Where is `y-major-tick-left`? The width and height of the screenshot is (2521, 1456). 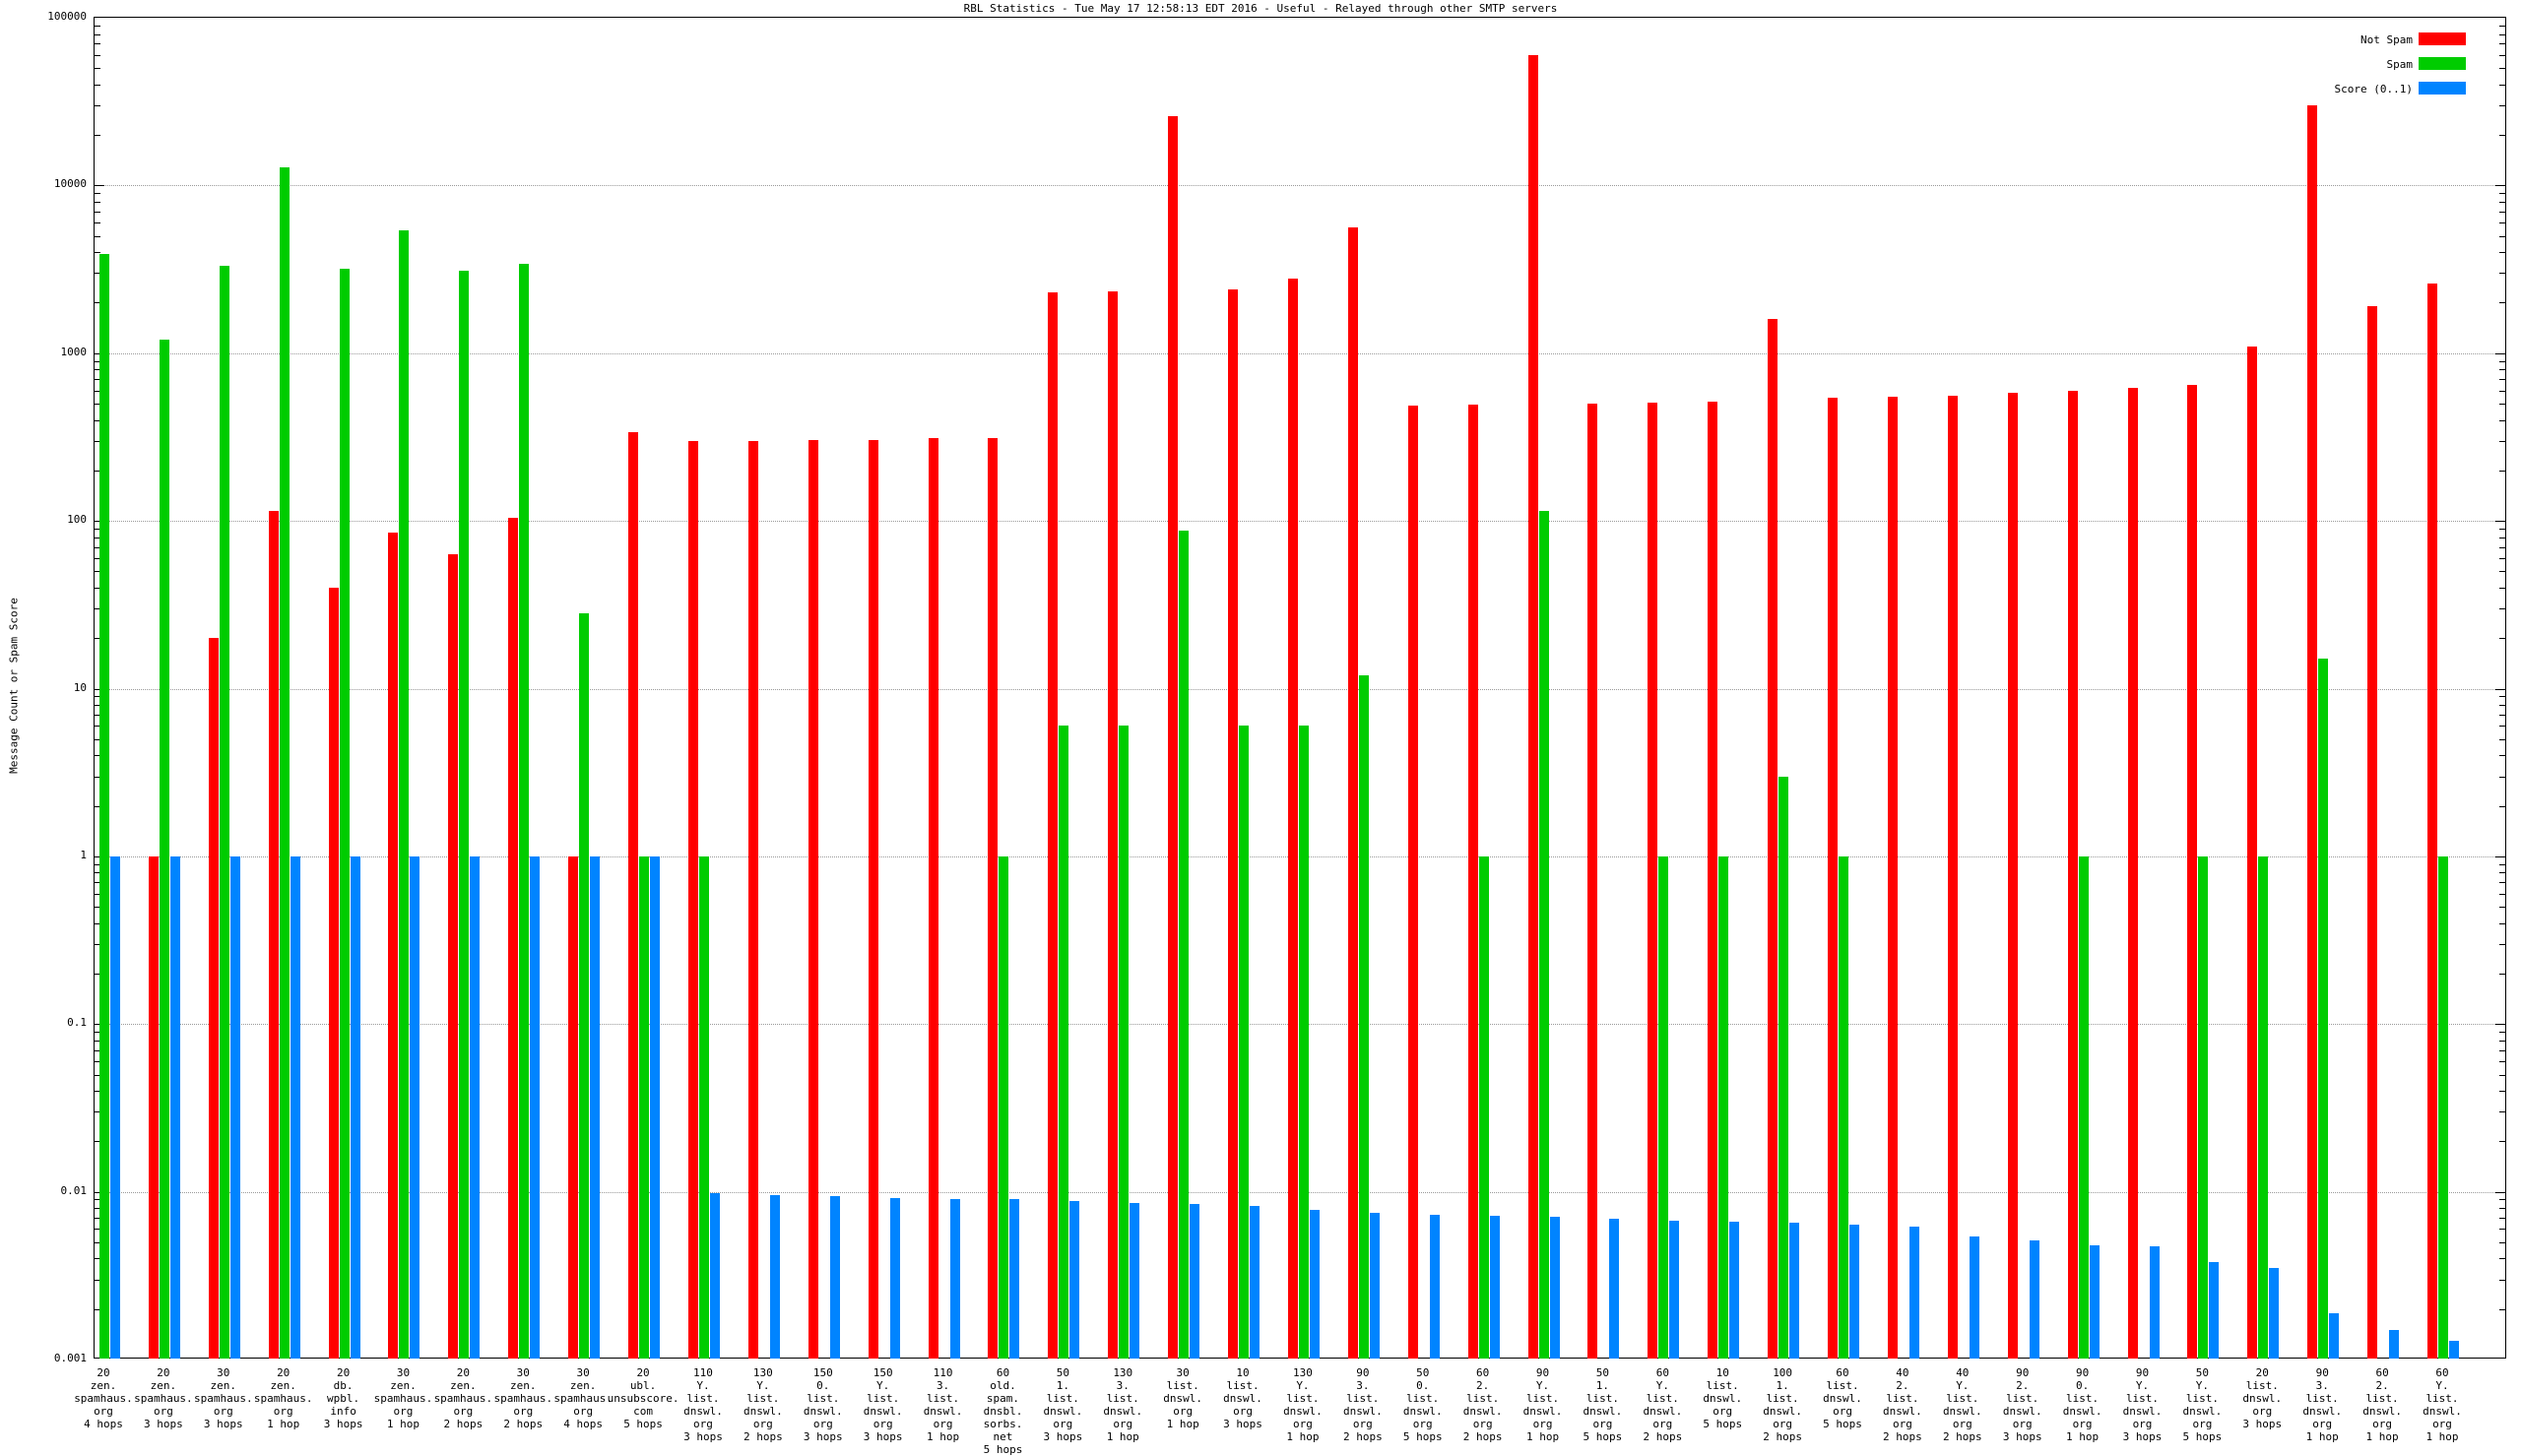
y-major-tick-left is located at coordinates (99, 186).